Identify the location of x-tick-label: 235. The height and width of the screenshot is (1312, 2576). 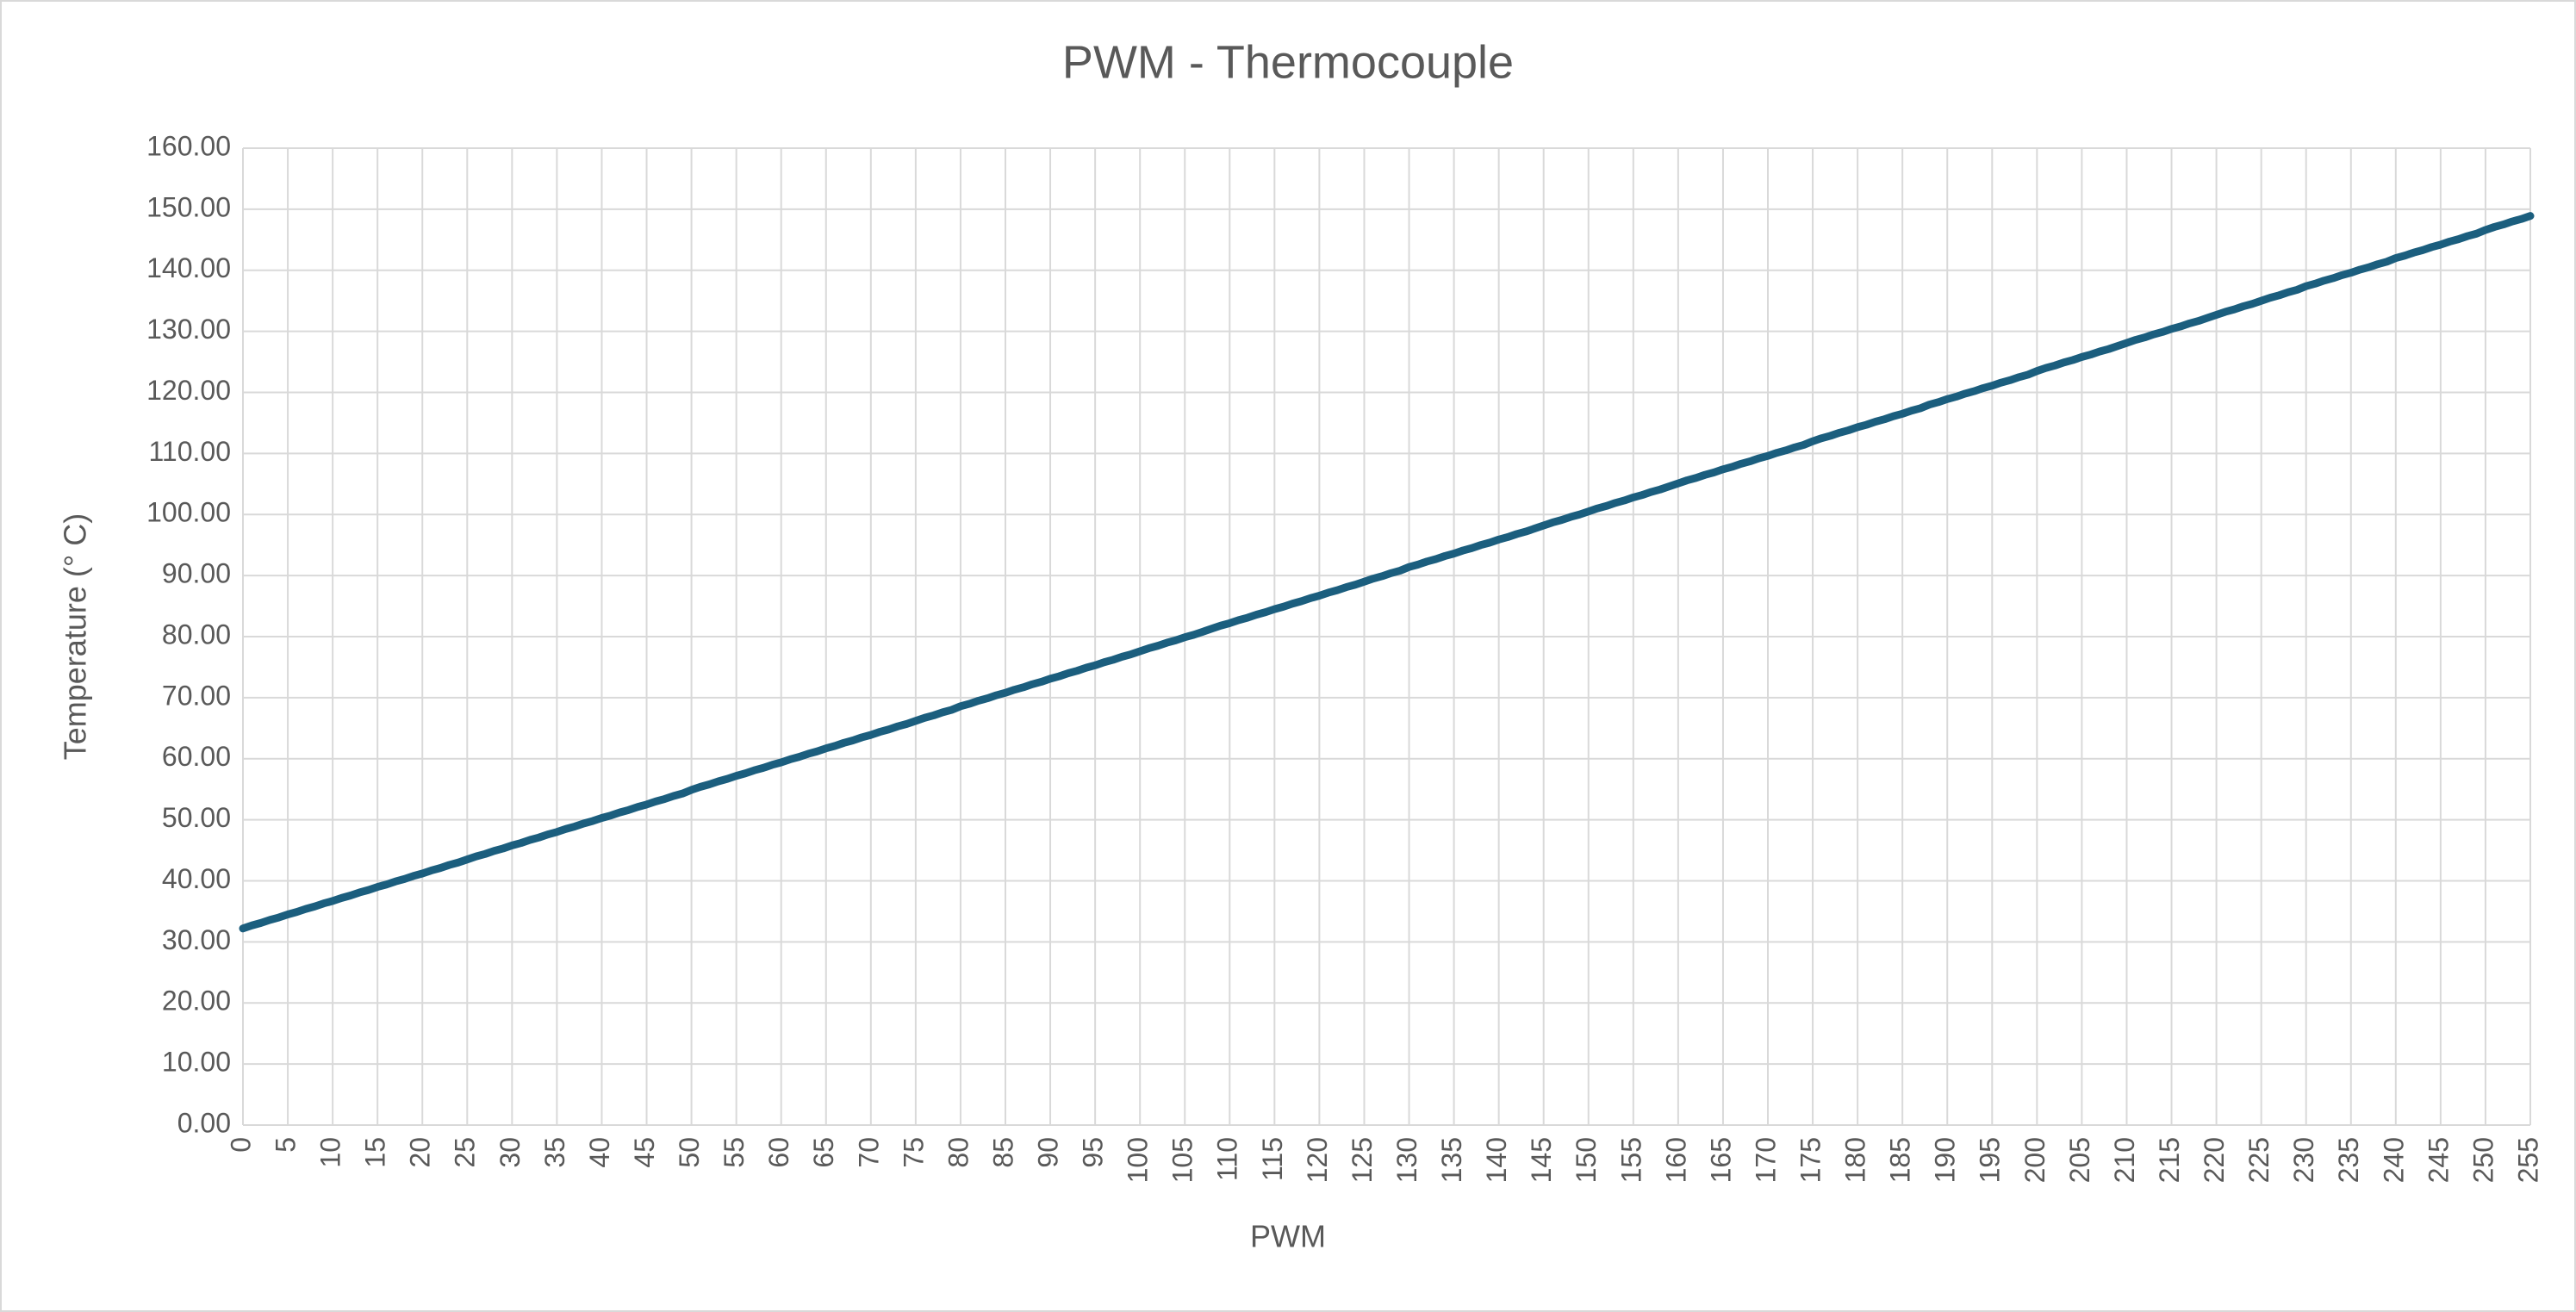
(2348, 1160).